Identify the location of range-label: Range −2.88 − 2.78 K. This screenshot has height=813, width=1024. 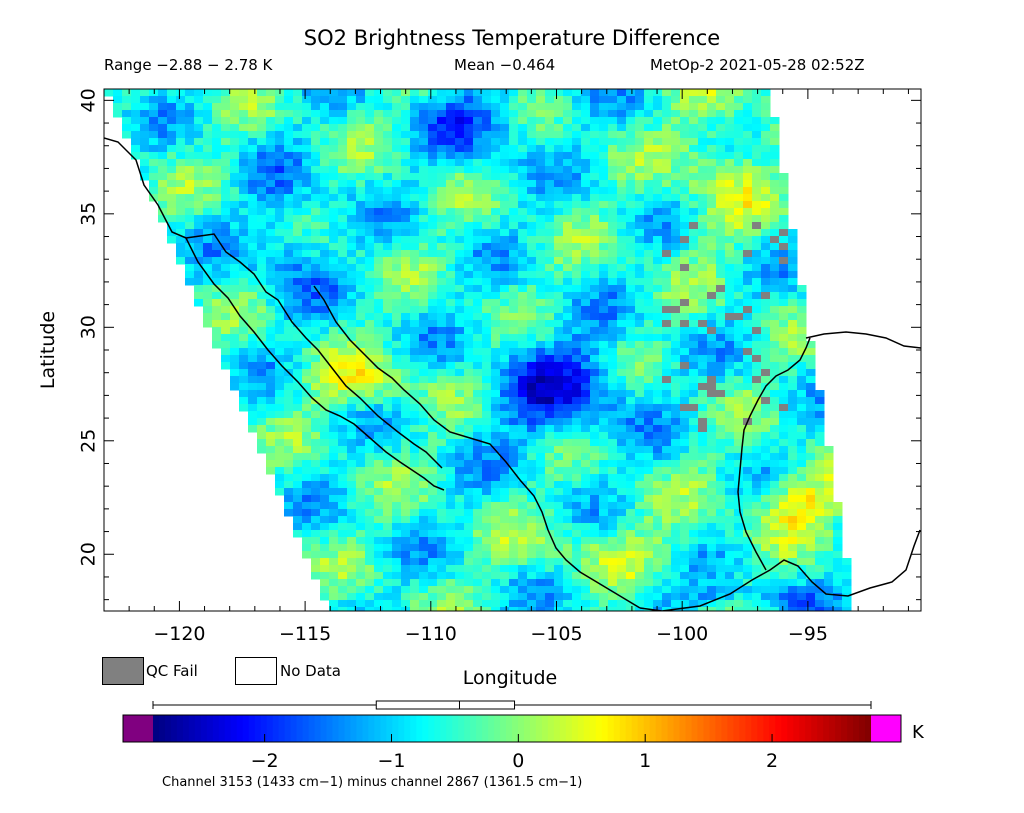
(188, 65).